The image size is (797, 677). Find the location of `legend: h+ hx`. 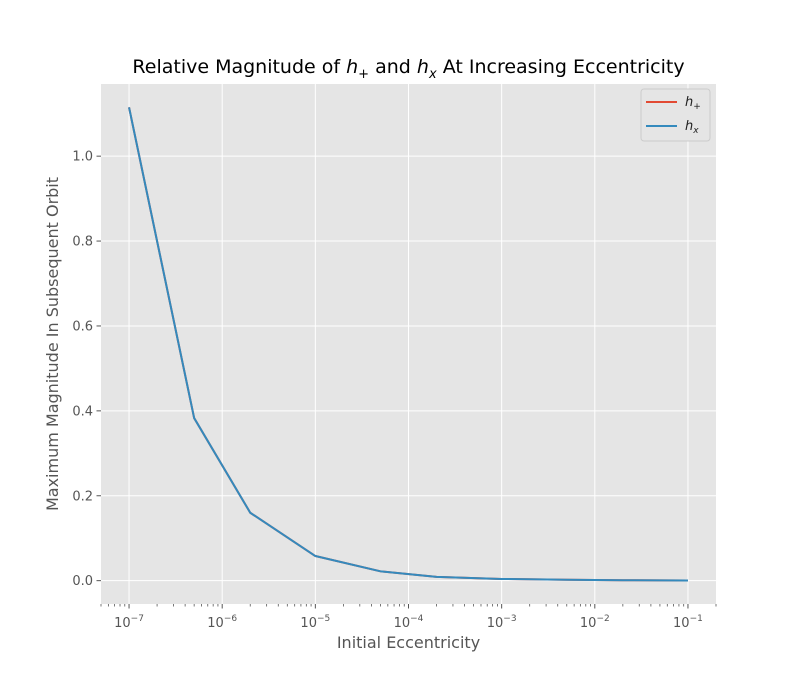

legend: h+ hx is located at coordinates (675, 115).